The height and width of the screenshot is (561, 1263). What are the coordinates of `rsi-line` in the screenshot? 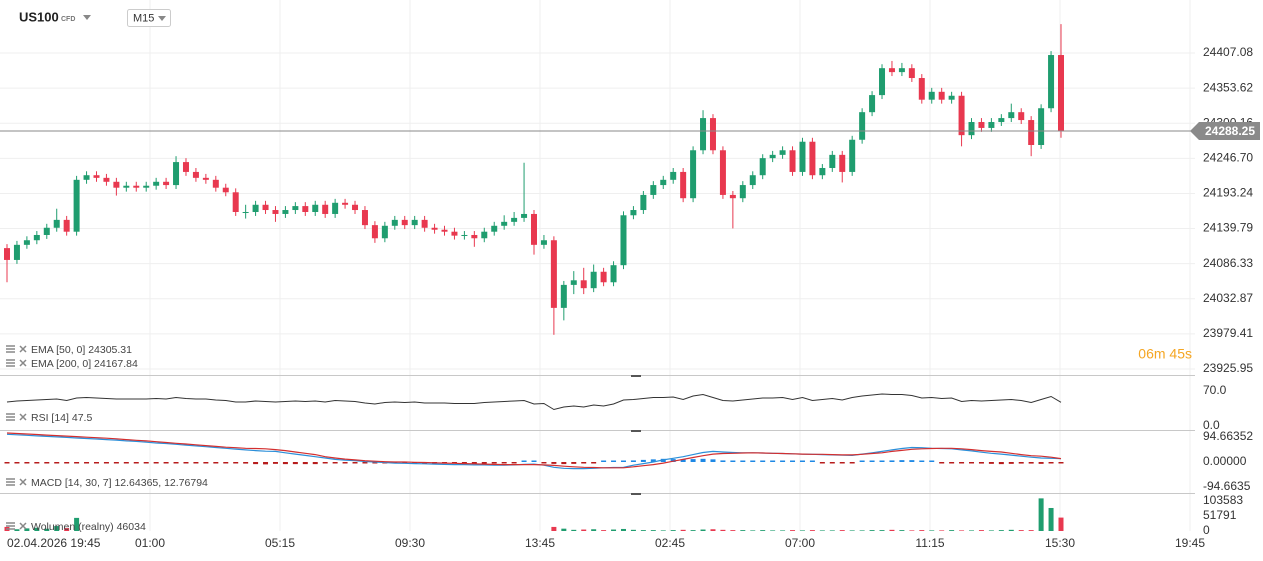 It's located at (534, 402).